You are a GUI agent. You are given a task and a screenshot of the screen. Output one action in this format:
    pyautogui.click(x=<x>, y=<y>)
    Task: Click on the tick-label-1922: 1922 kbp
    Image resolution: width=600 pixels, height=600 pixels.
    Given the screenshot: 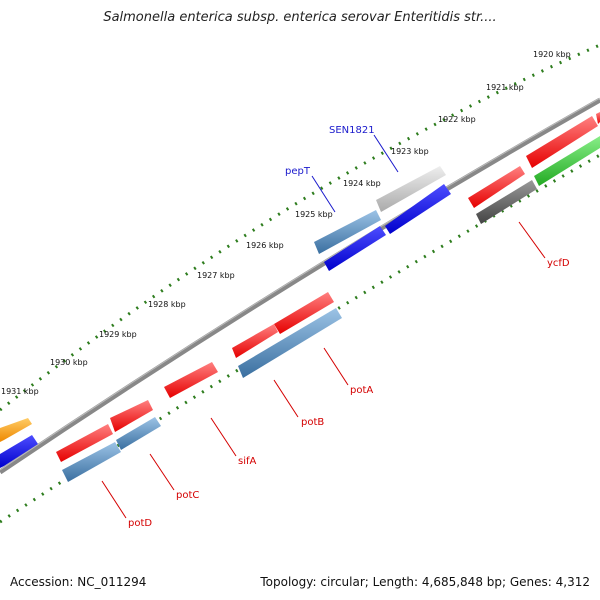 What is the action you would take?
    pyautogui.click(x=457, y=119)
    